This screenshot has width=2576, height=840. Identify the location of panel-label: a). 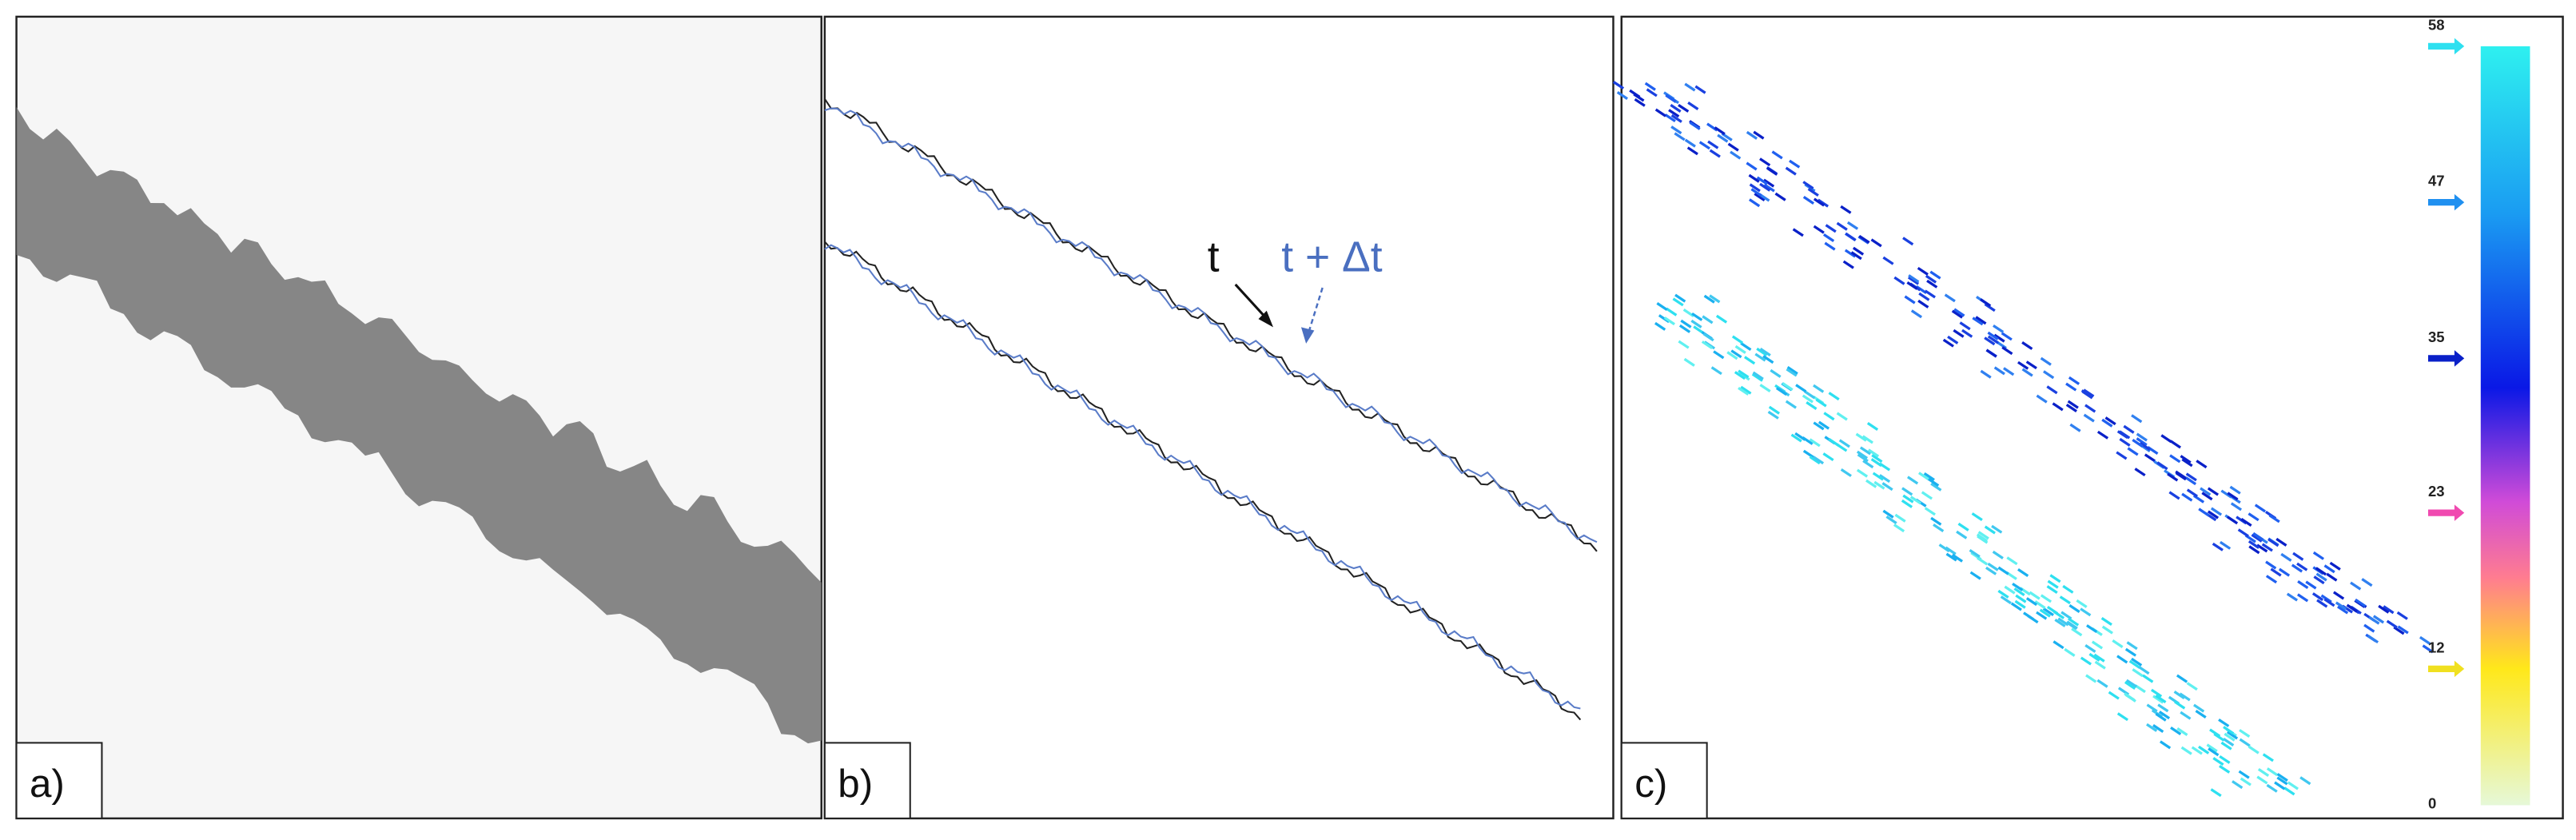
(47, 784).